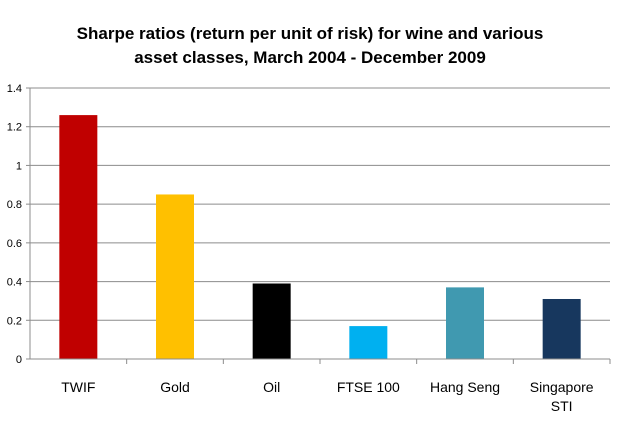 This screenshot has width=620, height=438. Describe the element at coordinates (14, 205) in the screenshot. I see `y-tick-label: 0.8` at that location.